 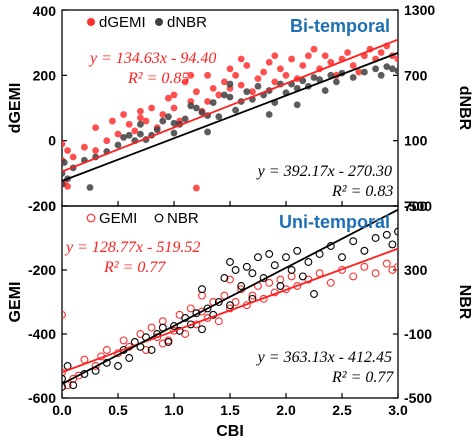 What do you see at coordinates (464, 302) in the screenshot?
I see `y2label-bottom: NBR` at bounding box center [464, 302].